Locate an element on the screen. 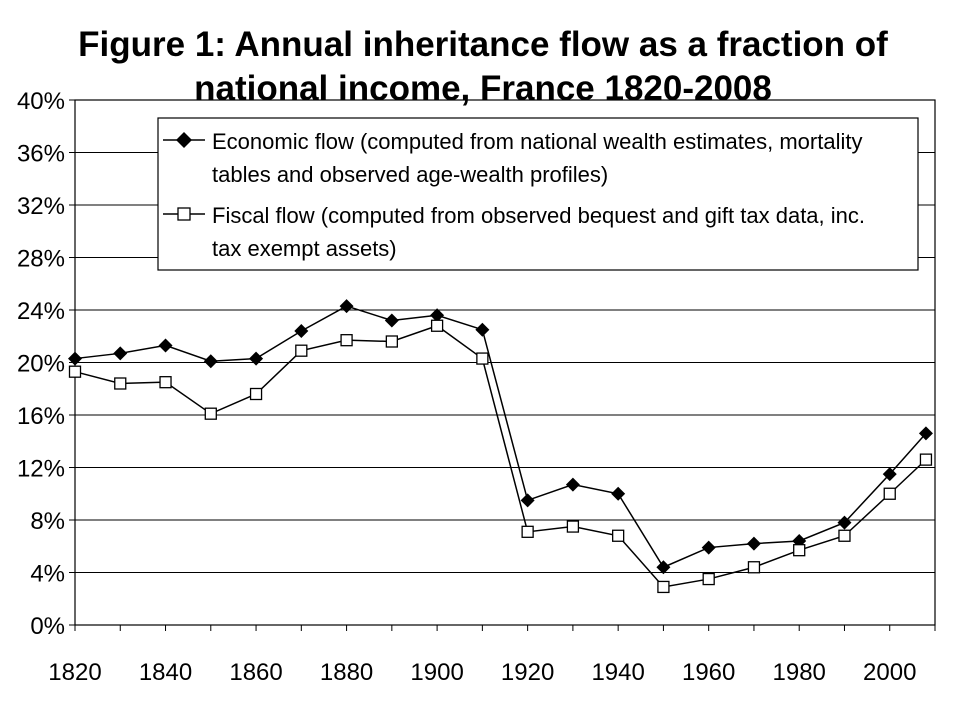 This screenshot has width=960, height=720. y-tick-label: 36% is located at coordinates (41, 154).